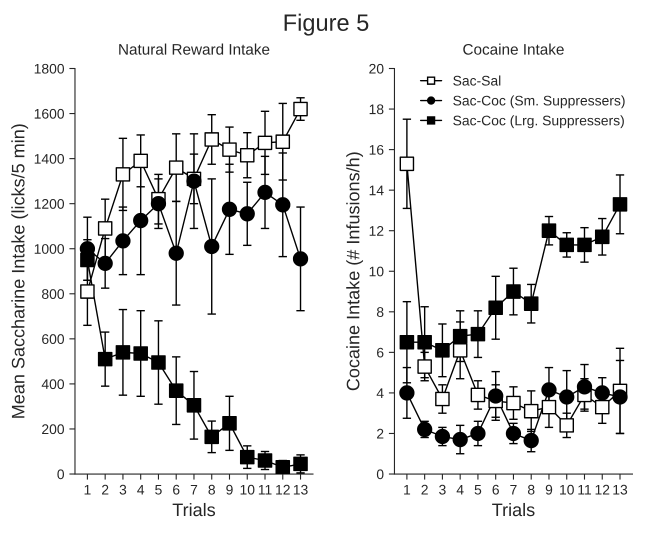 The image size is (652, 548). What do you see at coordinates (53, 339) in the screenshot?
I see `y-tick-label: 600` at bounding box center [53, 339].